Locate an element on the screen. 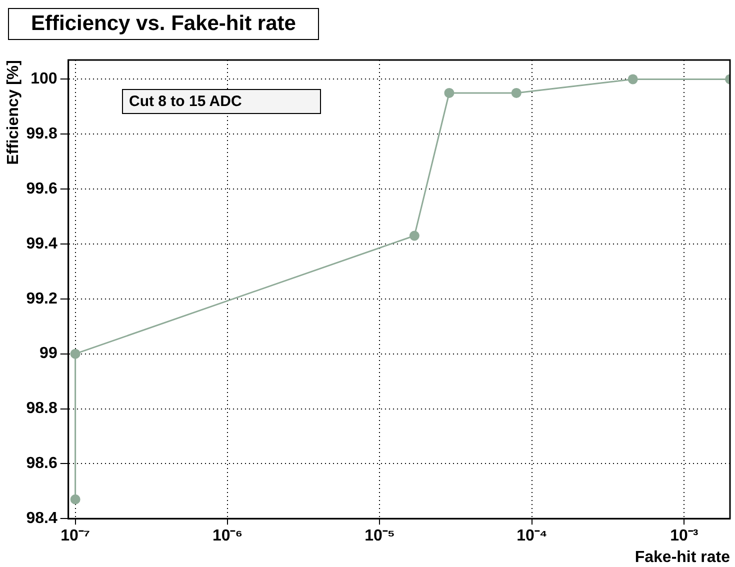 The width and height of the screenshot is (735, 567). chart-title: Efficiency vs. Fake-hit rate is located at coordinates (163, 24).